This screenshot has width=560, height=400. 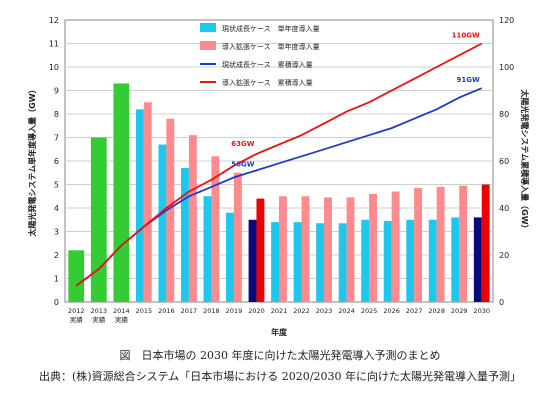 I want to click on y-right-axis-title: 太陽光発電システム累積導入量（GW）, so click(x=525, y=160).